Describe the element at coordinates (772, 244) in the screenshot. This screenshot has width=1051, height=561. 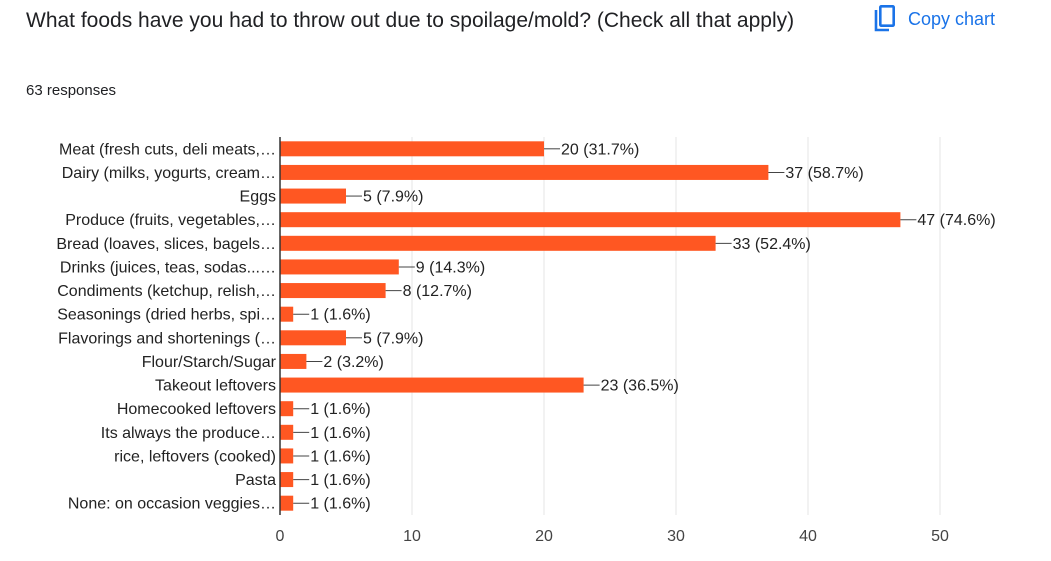
I see `data-label: 33 (52.4%)` at that location.